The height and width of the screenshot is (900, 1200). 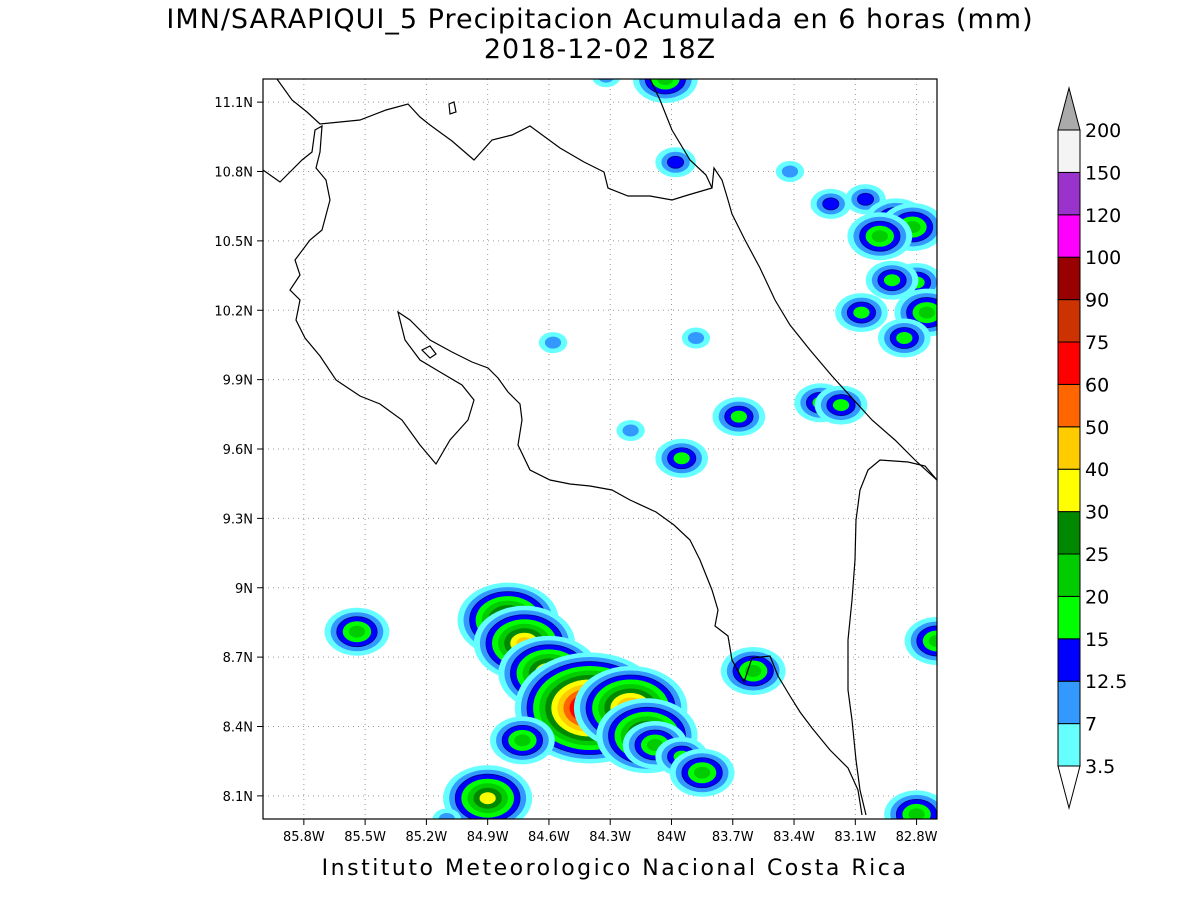 What do you see at coordinates (1097, 301) in the screenshot?
I see `legend-label: 90` at bounding box center [1097, 301].